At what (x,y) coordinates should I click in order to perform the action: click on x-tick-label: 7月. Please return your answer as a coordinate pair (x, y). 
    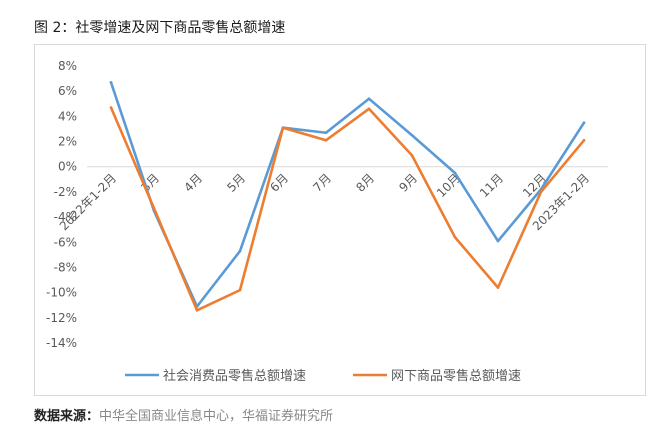
    Looking at the image, I should click on (322, 183).